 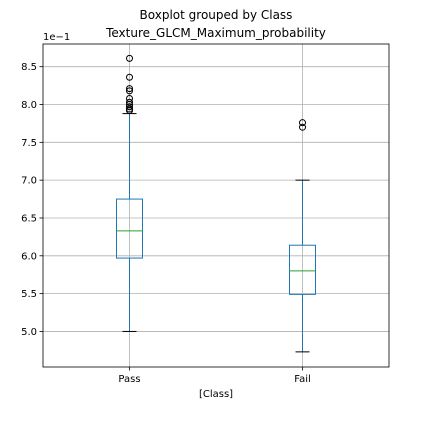 What do you see at coordinates (29, 256) in the screenshot?
I see `y-tick-label: 6.0` at bounding box center [29, 256].